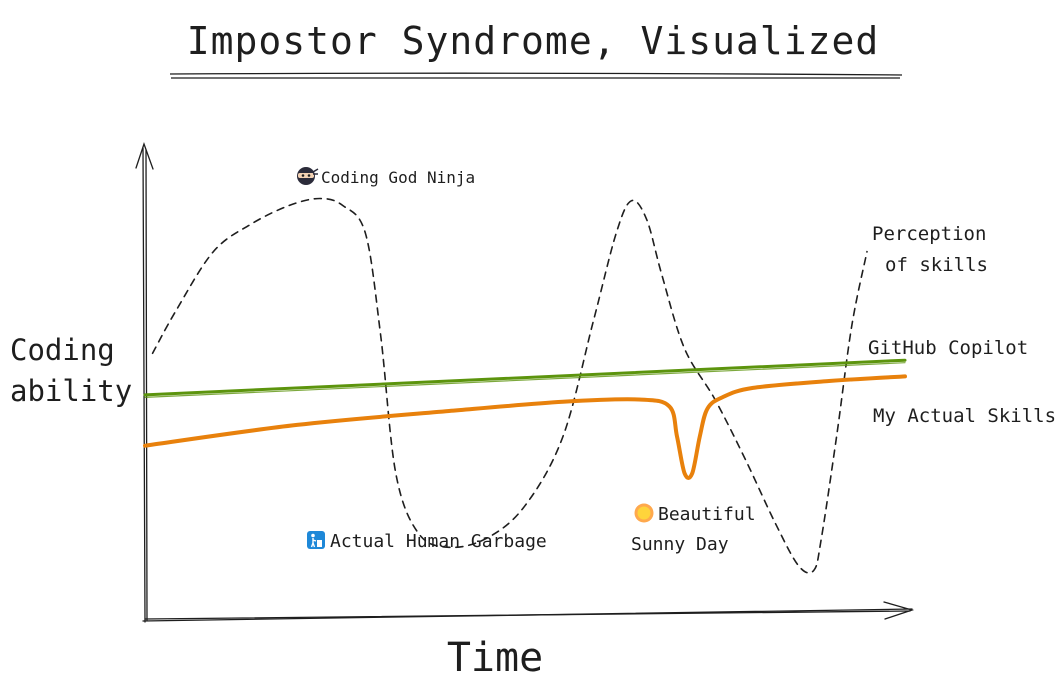 Image resolution: width=1063 pixels, height=696 pixels. What do you see at coordinates (528, 611) in the screenshot?
I see `x-axis` at bounding box center [528, 611].